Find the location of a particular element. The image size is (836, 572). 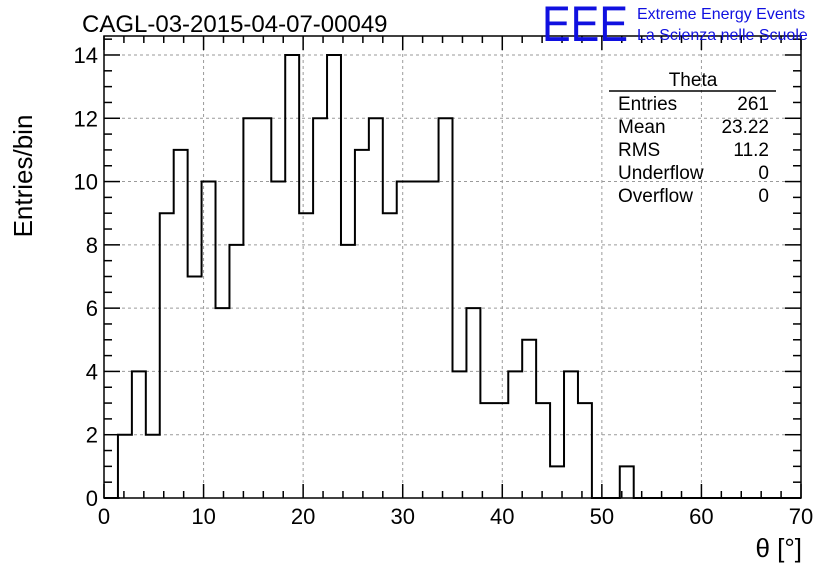

y-tick-label: 10 is located at coordinates (86, 182).